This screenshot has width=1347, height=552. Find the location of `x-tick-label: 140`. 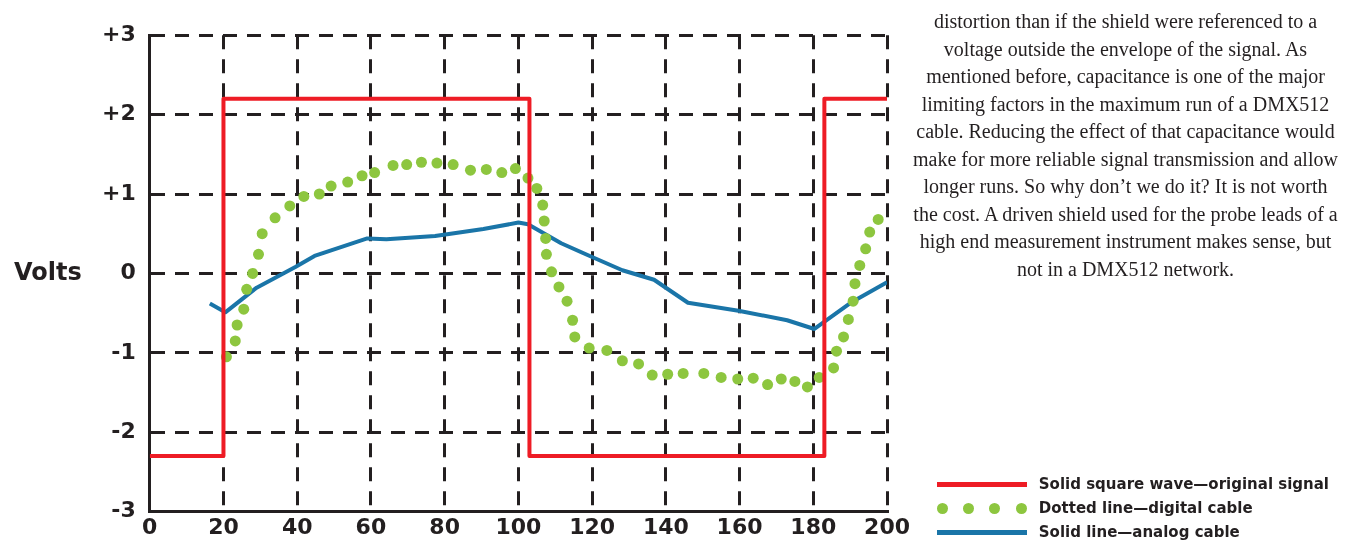

x-tick-label: 140 is located at coordinates (665, 526).